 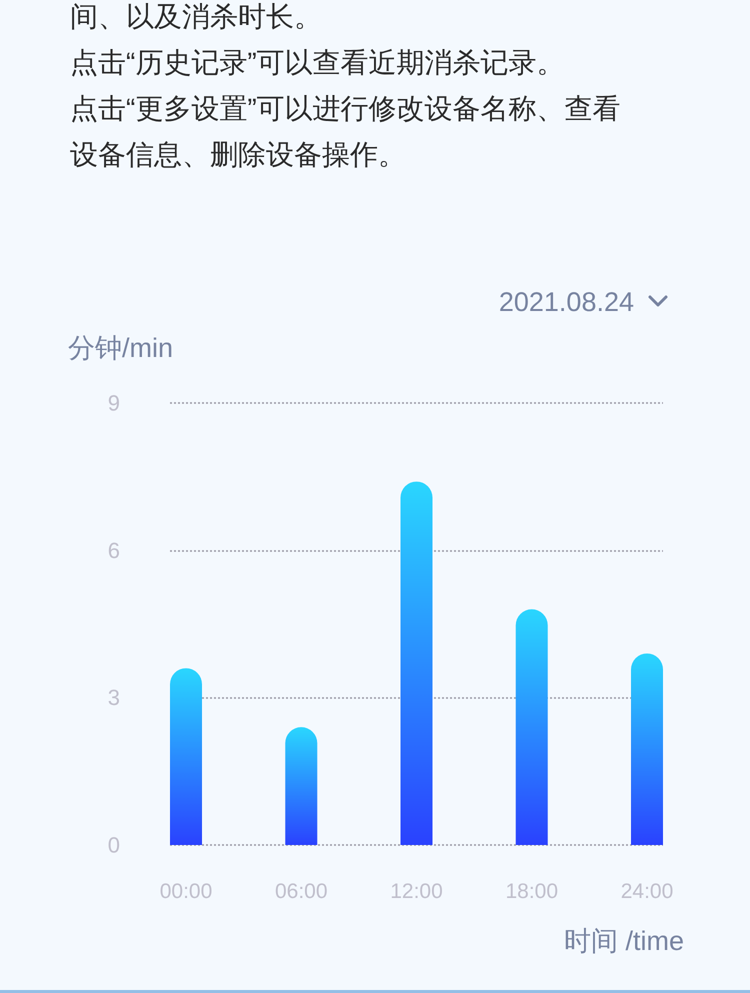 I want to click on text: 点击“历史记录”可以查看近期消杀记录。, so click(x=318, y=63).